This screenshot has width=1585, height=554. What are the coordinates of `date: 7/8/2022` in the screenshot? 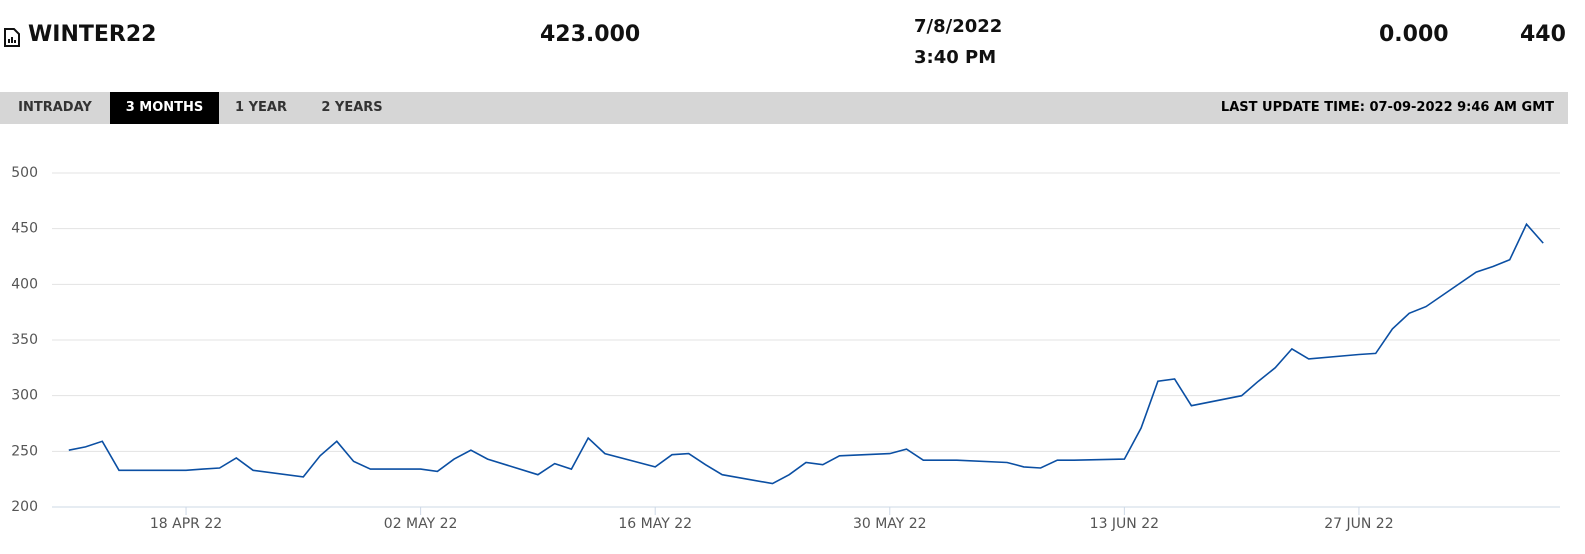 It's located at (958, 26).